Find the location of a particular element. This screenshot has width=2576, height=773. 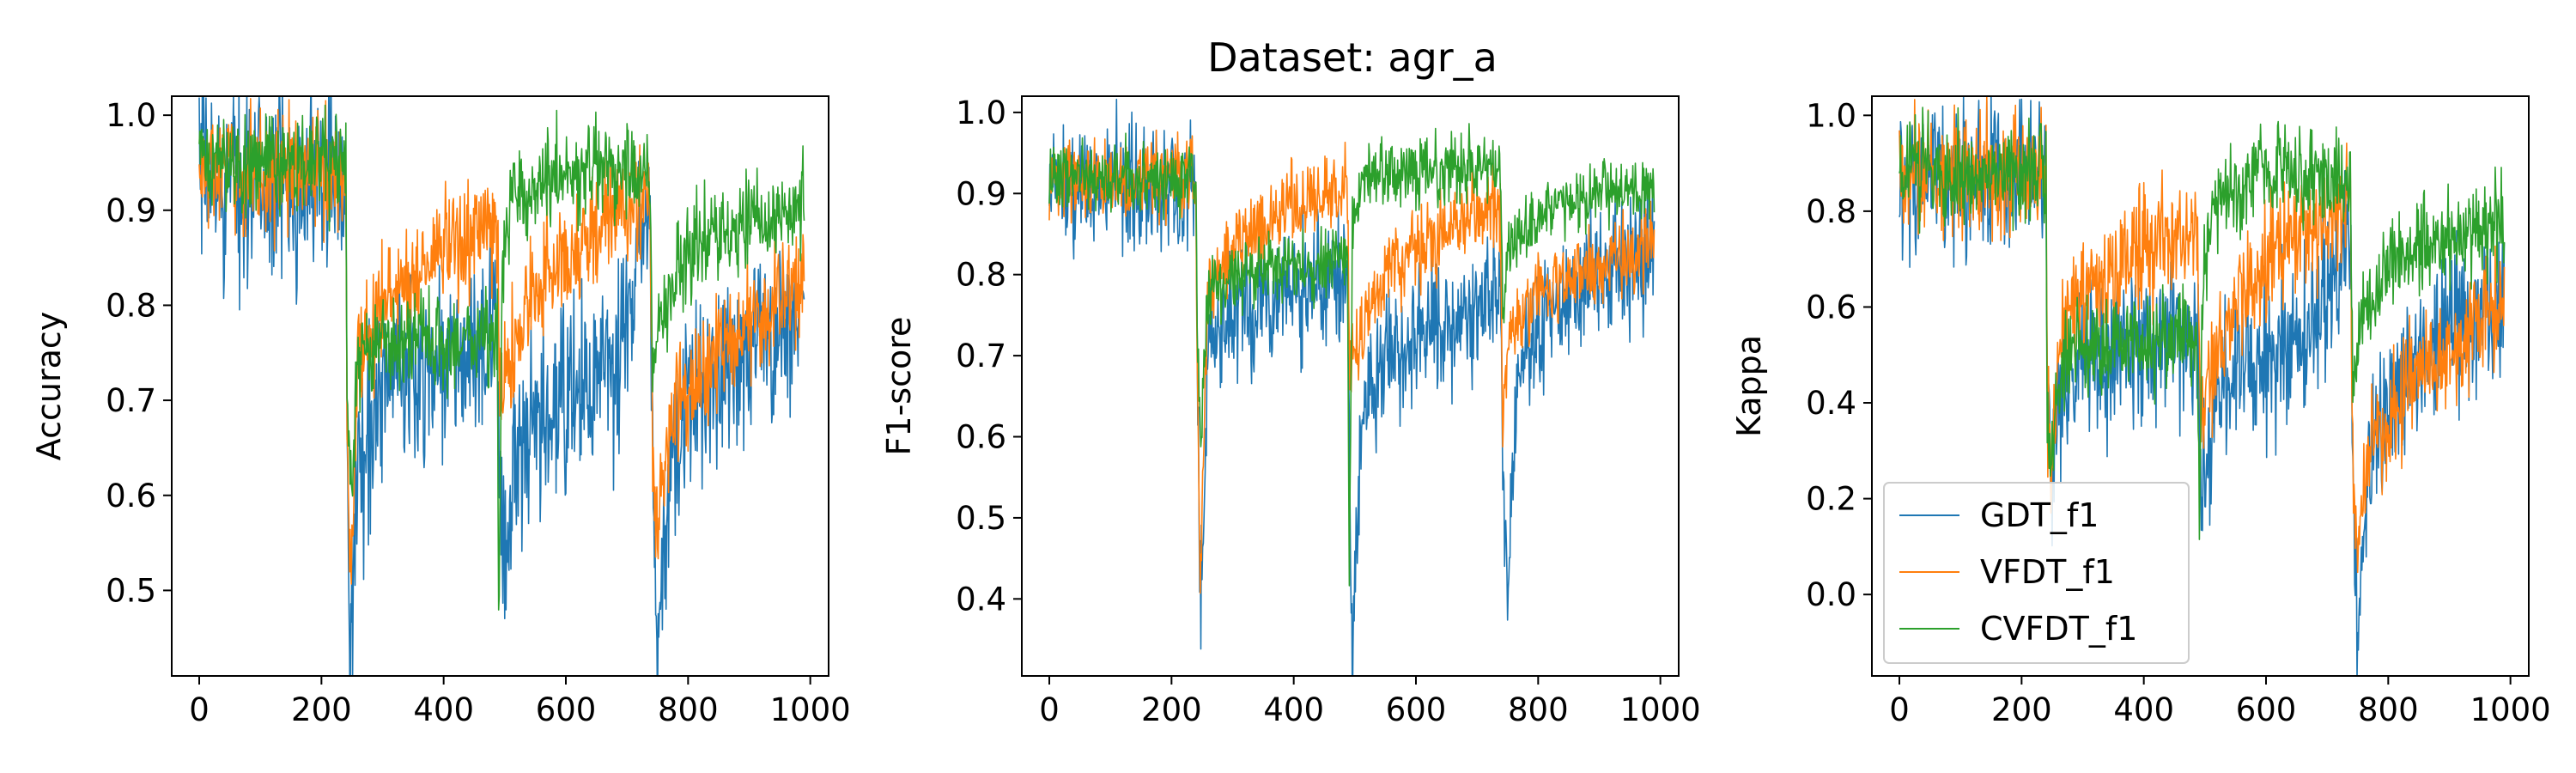

legend: GDT_f1 VFDT_f1 CVFDT_f1 is located at coordinates (2036, 573).